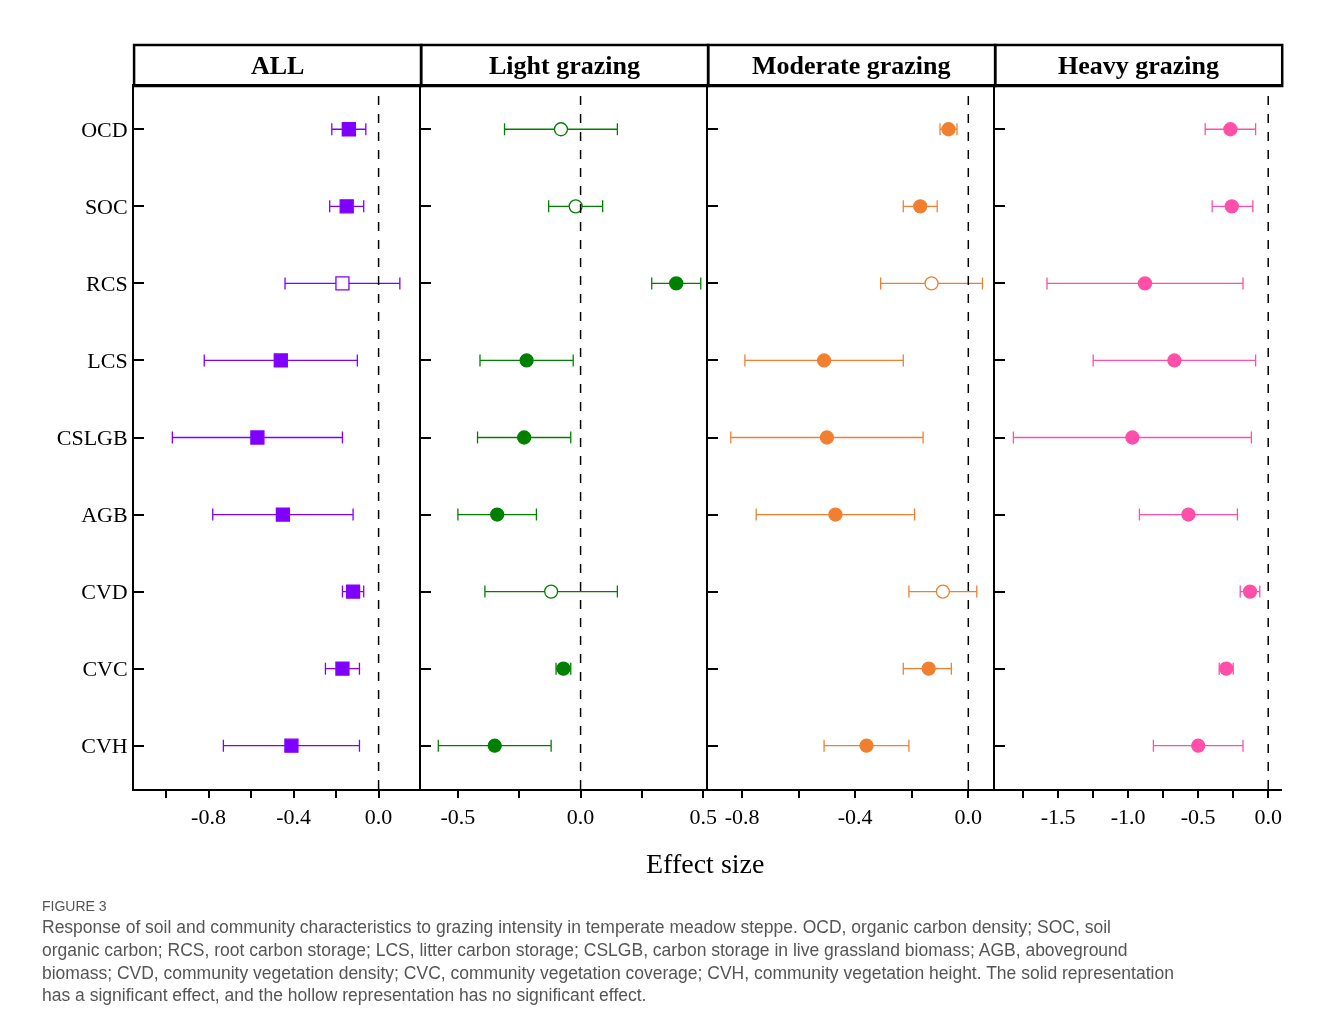 This screenshot has width=1322, height=1029. I want to click on y-tick-label: SOC, so click(106, 207).